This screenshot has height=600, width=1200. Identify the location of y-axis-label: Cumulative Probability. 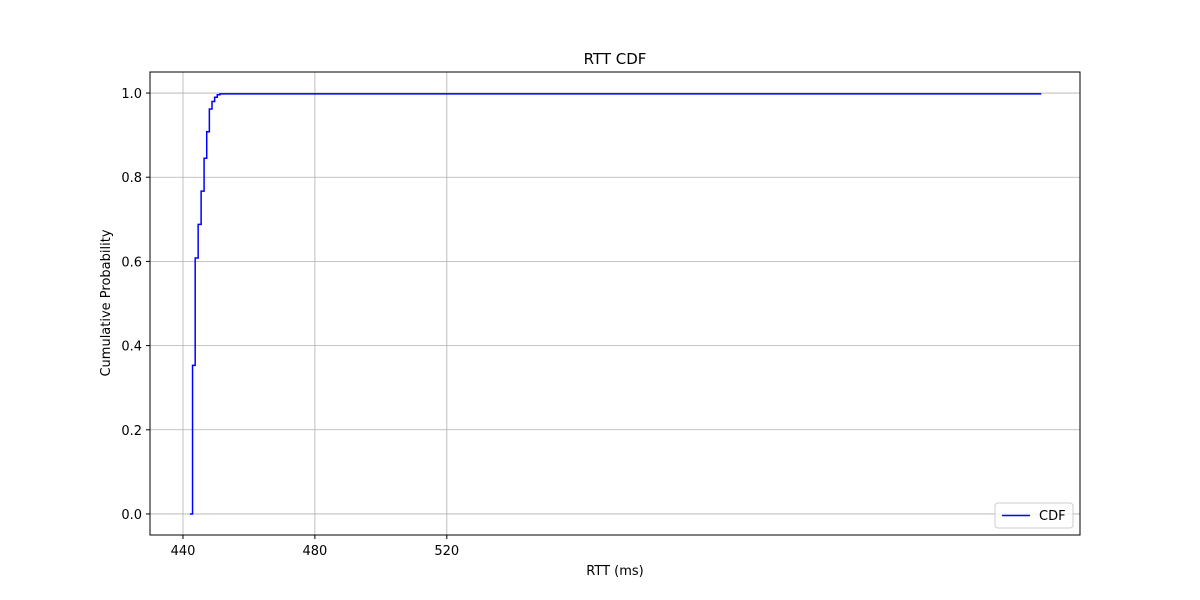
(106, 302).